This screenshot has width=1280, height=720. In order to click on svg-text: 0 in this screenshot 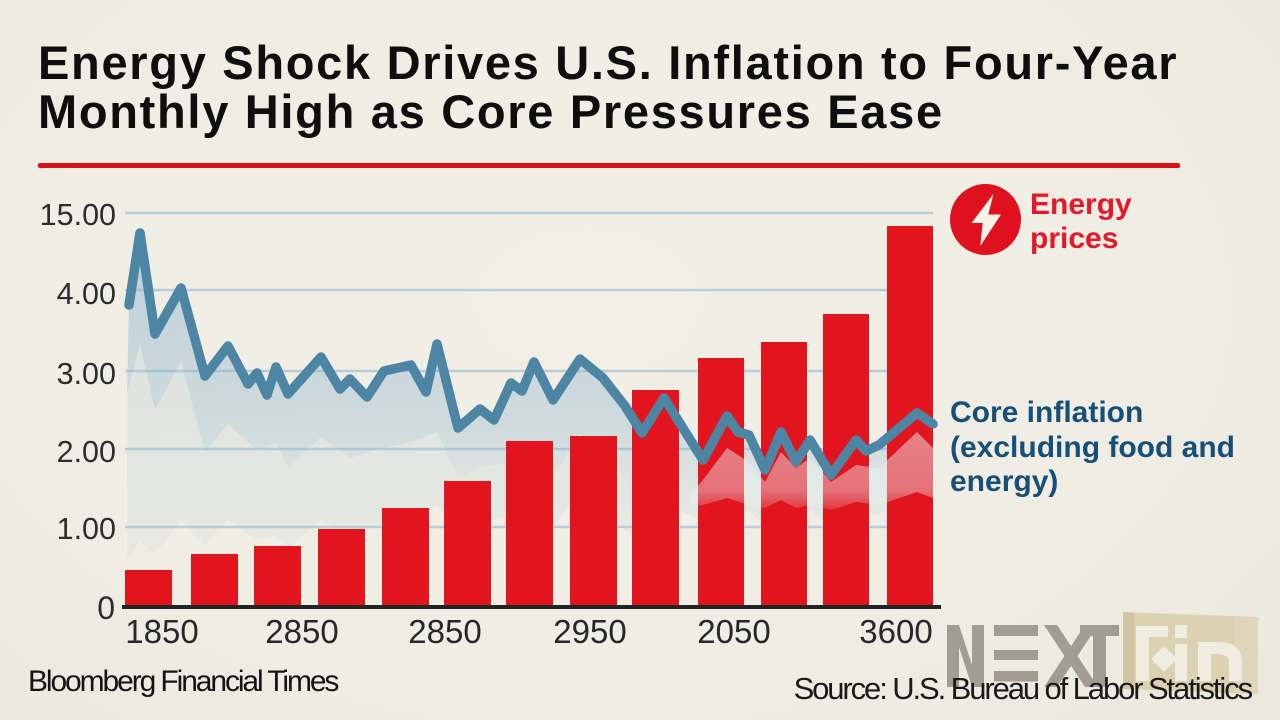, I will do `click(106, 608)`.